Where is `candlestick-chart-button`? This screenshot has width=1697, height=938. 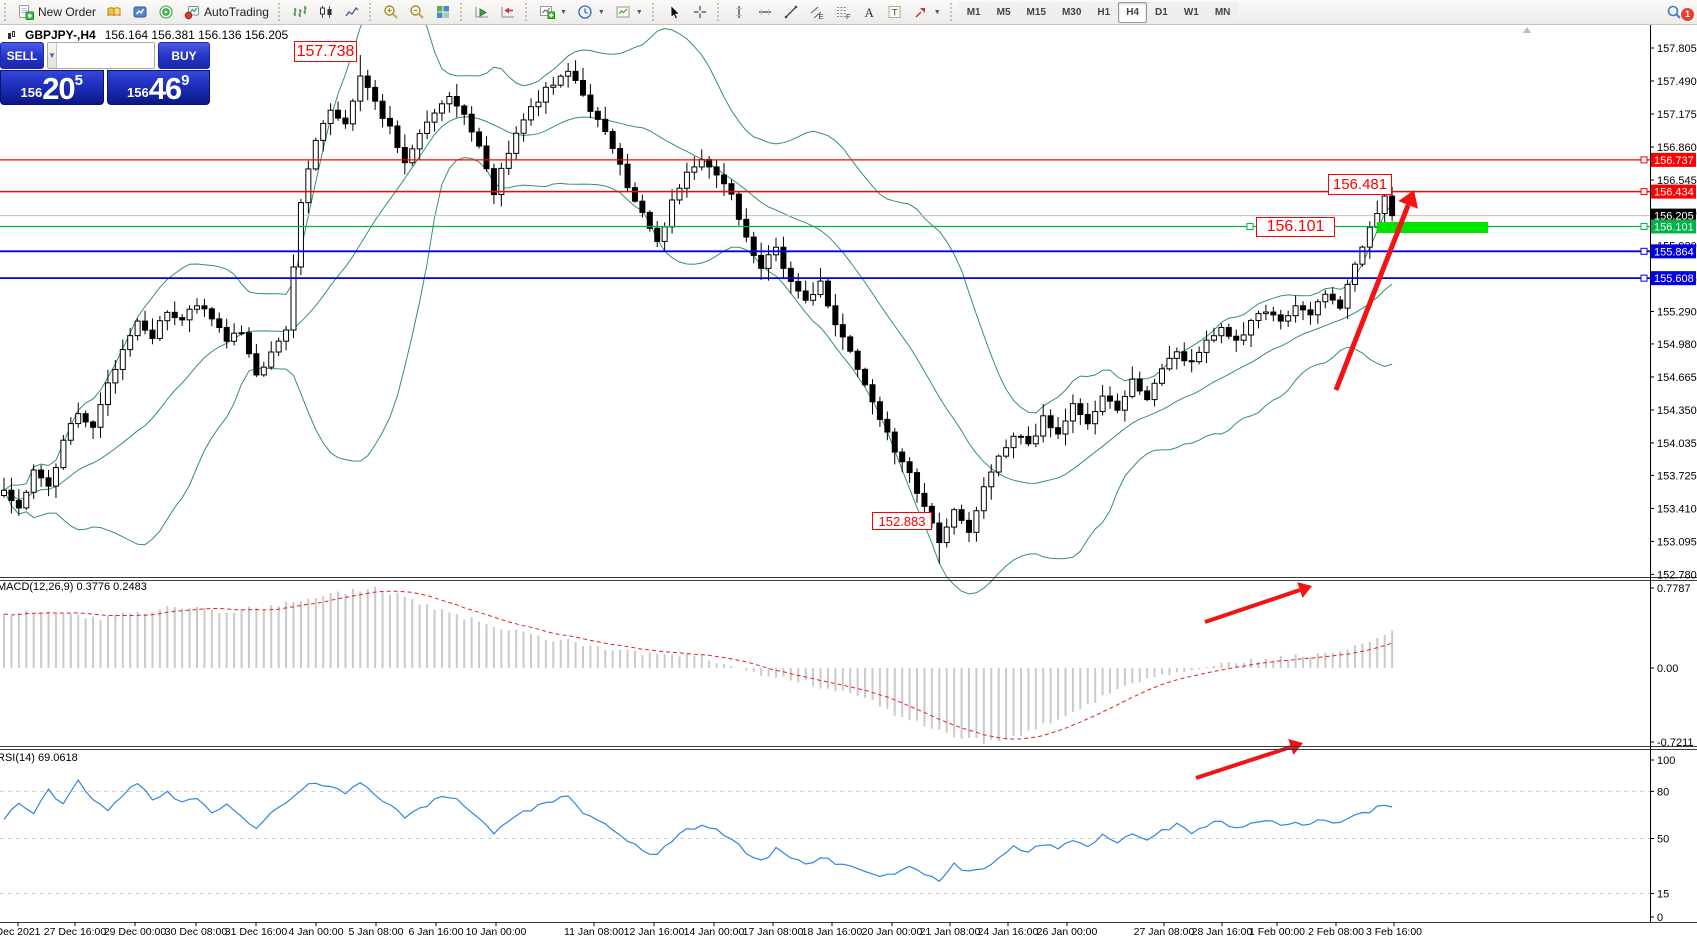 candlestick-chart-button is located at coordinates (326, 12).